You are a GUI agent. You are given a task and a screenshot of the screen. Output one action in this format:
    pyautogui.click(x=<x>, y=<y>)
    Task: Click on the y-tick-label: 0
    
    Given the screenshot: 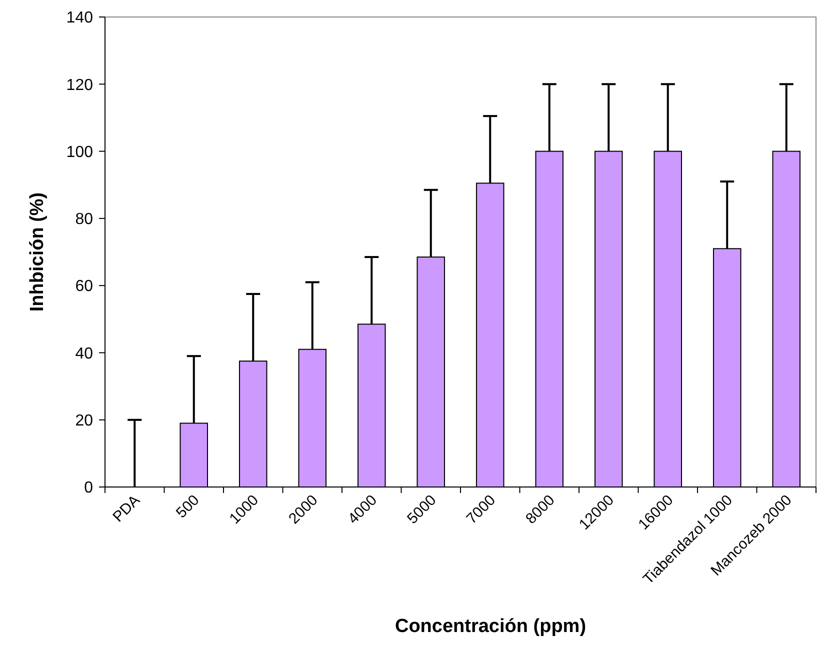 What is the action you would take?
    pyautogui.click(x=89, y=488)
    